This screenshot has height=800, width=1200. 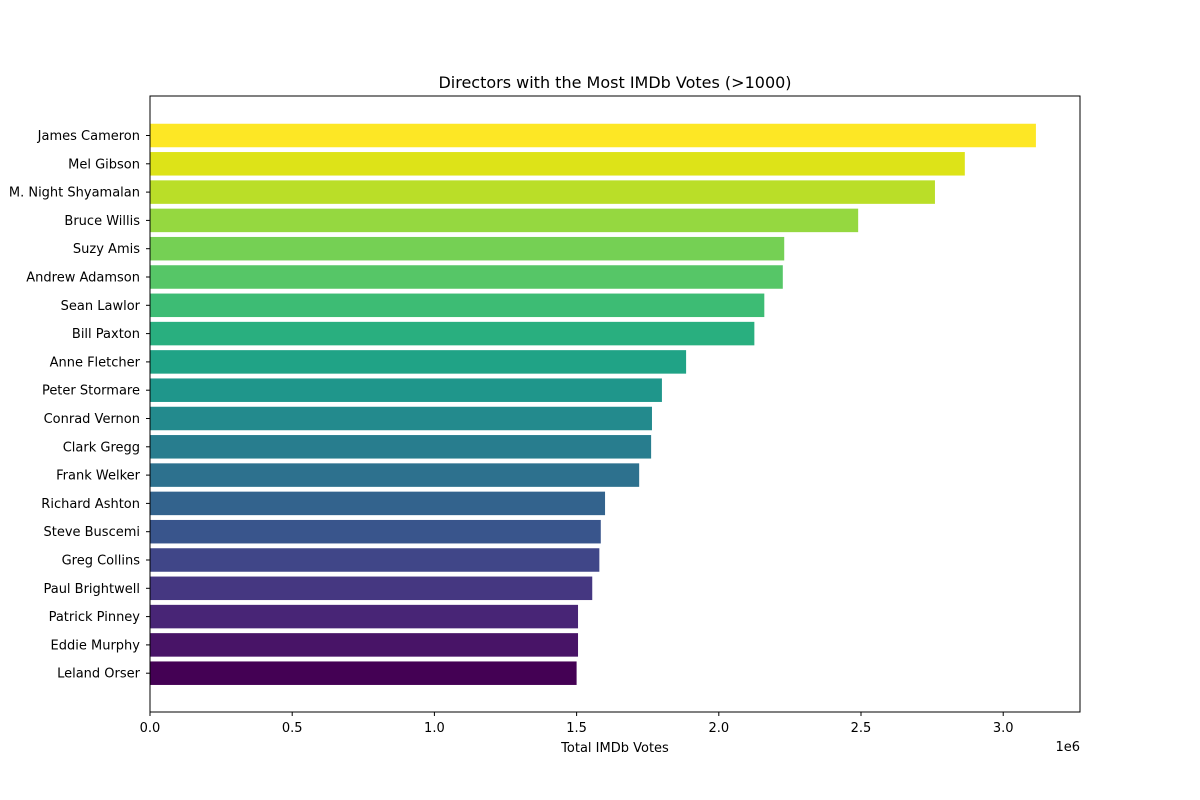 What do you see at coordinates (91, 532) in the screenshot?
I see `y-tick-label: Steve Buscemi` at bounding box center [91, 532].